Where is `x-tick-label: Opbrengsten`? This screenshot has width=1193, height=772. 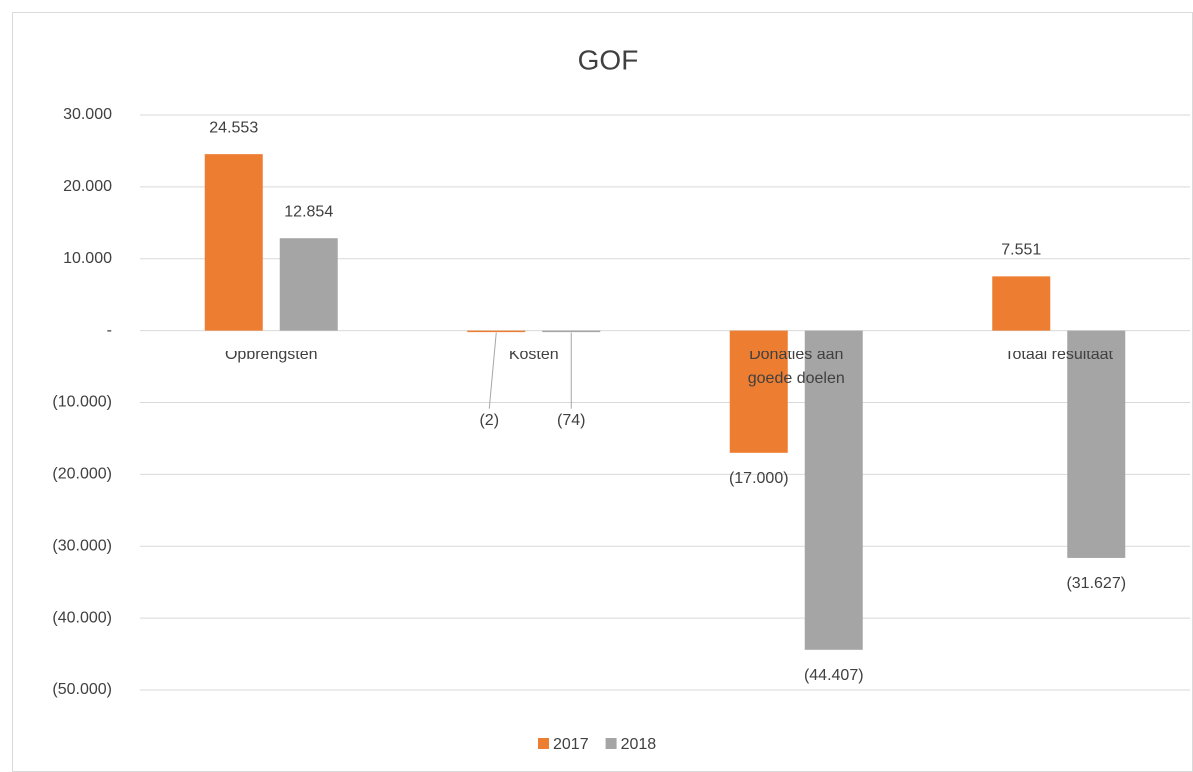 x-tick-label: Opbrengsten is located at coordinates (271, 356).